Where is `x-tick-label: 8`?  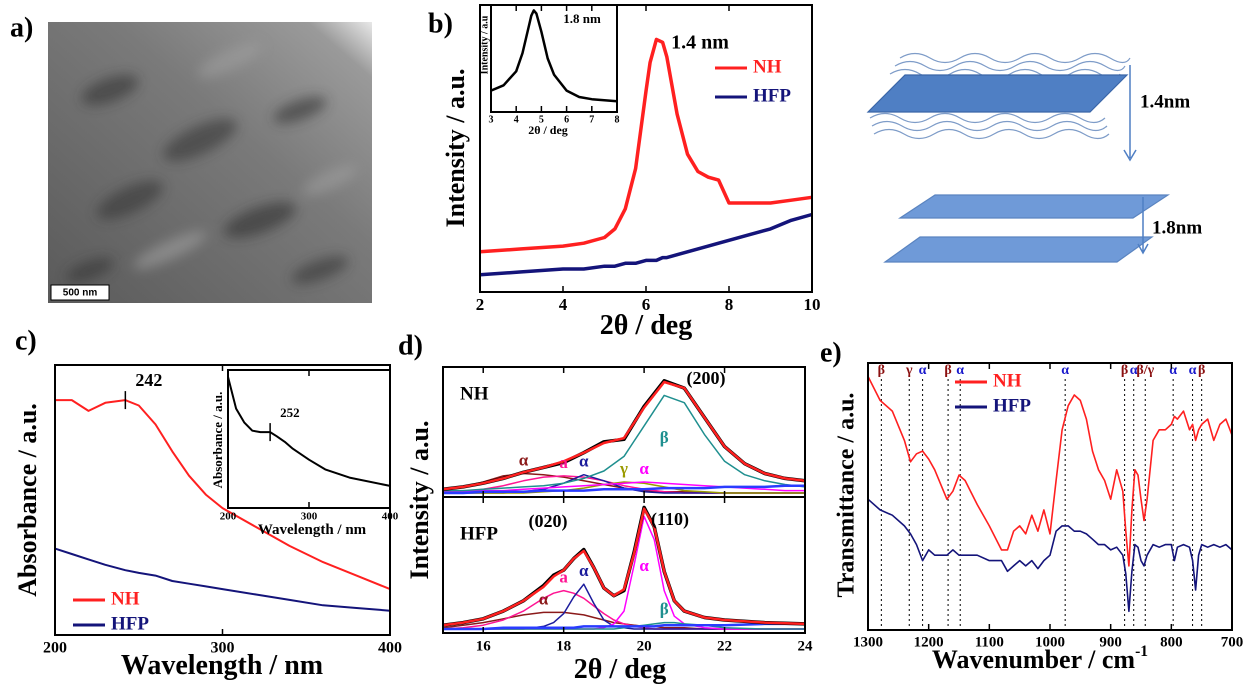
x-tick-label: 8 is located at coordinates (729, 304).